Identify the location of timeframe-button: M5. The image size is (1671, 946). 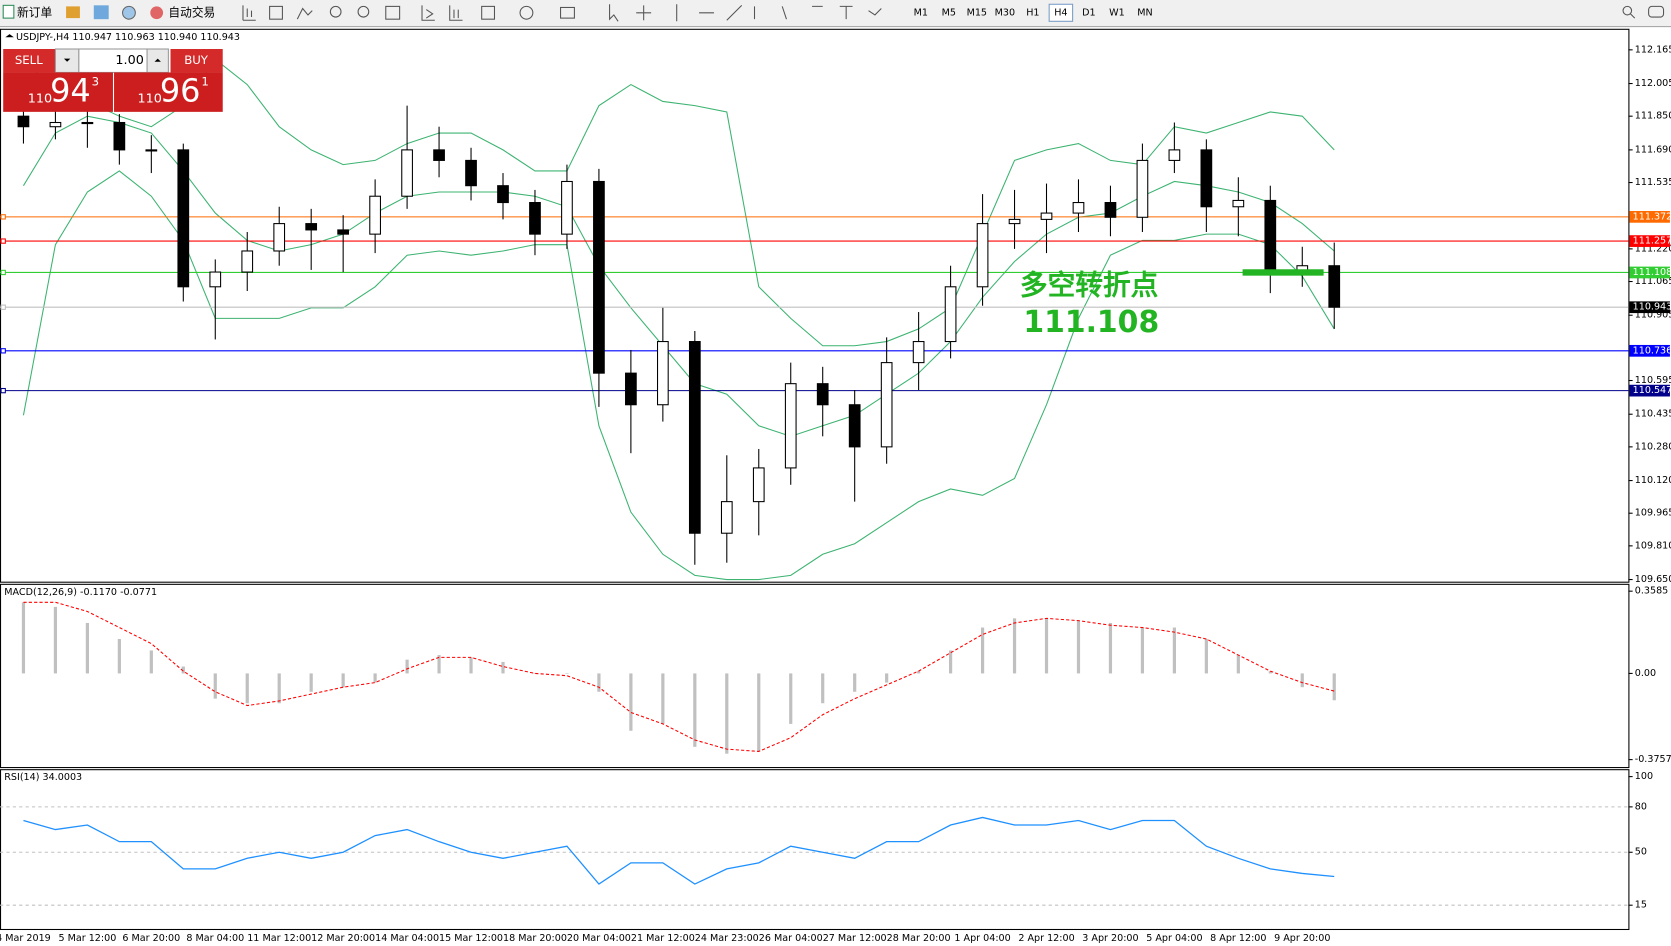
(949, 12).